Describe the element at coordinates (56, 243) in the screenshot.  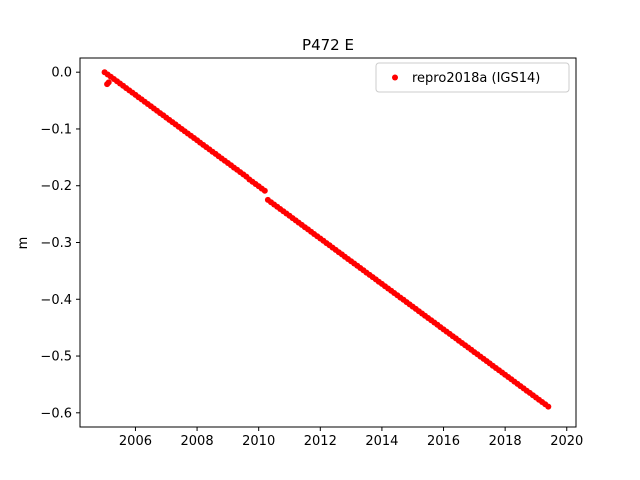
I see `y-tick-label: −0.3` at that location.